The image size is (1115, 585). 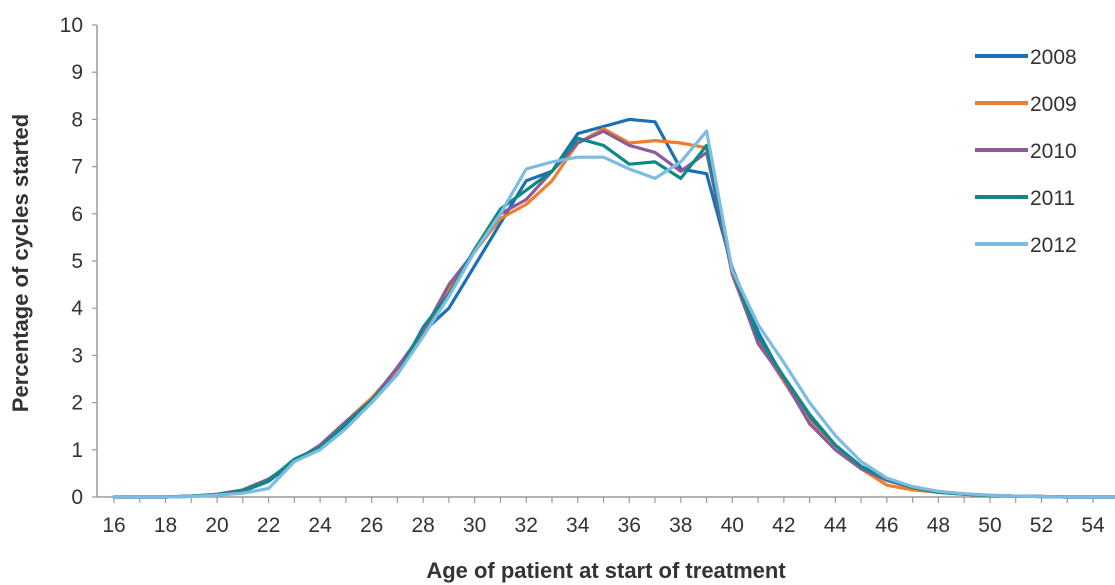 What do you see at coordinates (732, 525) in the screenshot?
I see `x-tick-label: 40` at bounding box center [732, 525].